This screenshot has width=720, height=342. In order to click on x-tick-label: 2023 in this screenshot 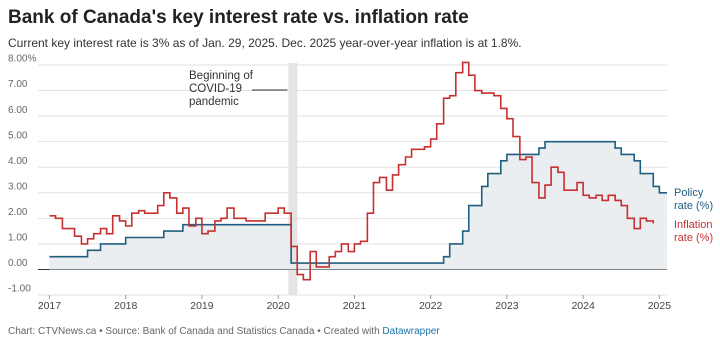, I will do `click(507, 306)`.